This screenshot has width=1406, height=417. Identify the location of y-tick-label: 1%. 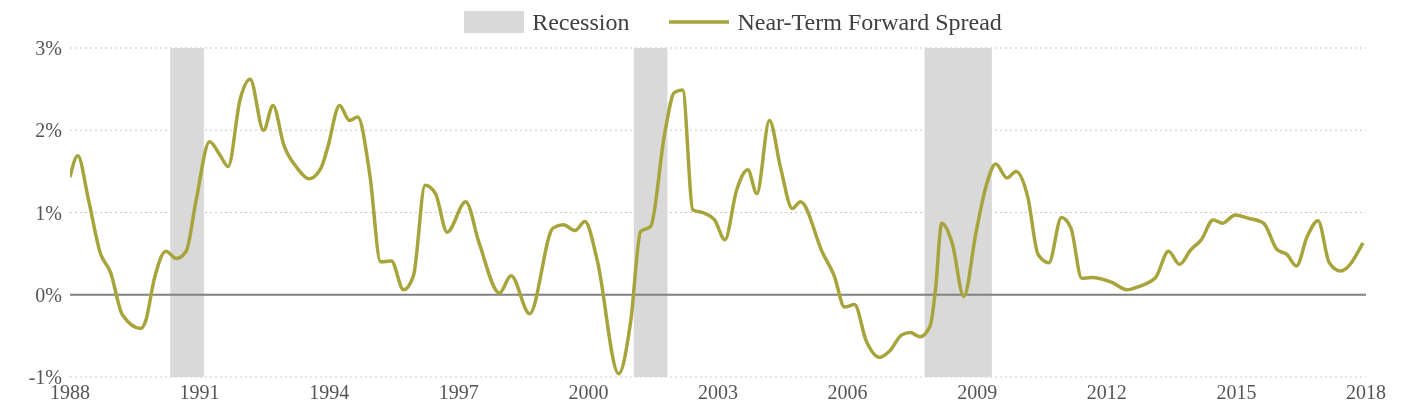
(48, 212).